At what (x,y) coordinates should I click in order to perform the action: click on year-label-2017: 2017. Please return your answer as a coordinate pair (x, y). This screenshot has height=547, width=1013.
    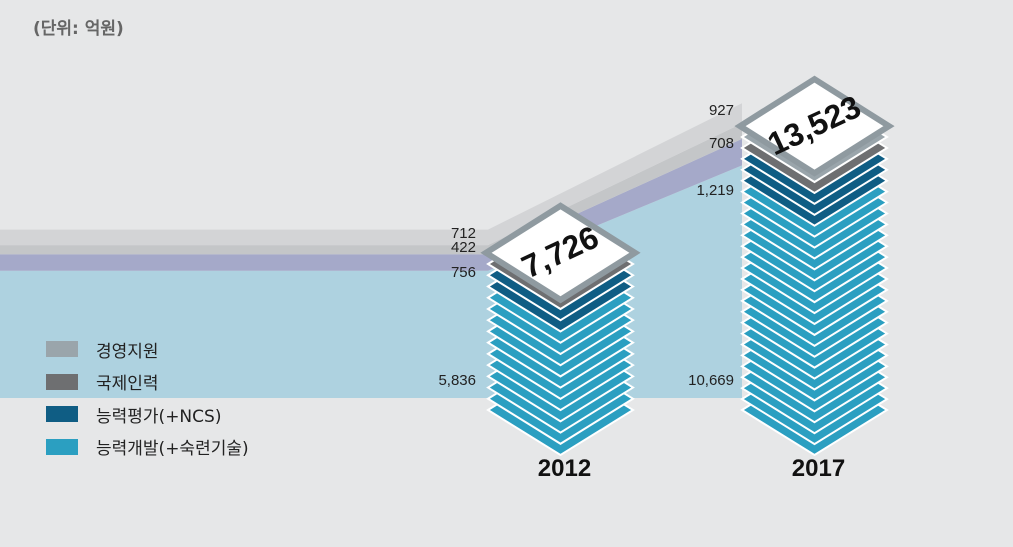
    Looking at the image, I should click on (818, 468).